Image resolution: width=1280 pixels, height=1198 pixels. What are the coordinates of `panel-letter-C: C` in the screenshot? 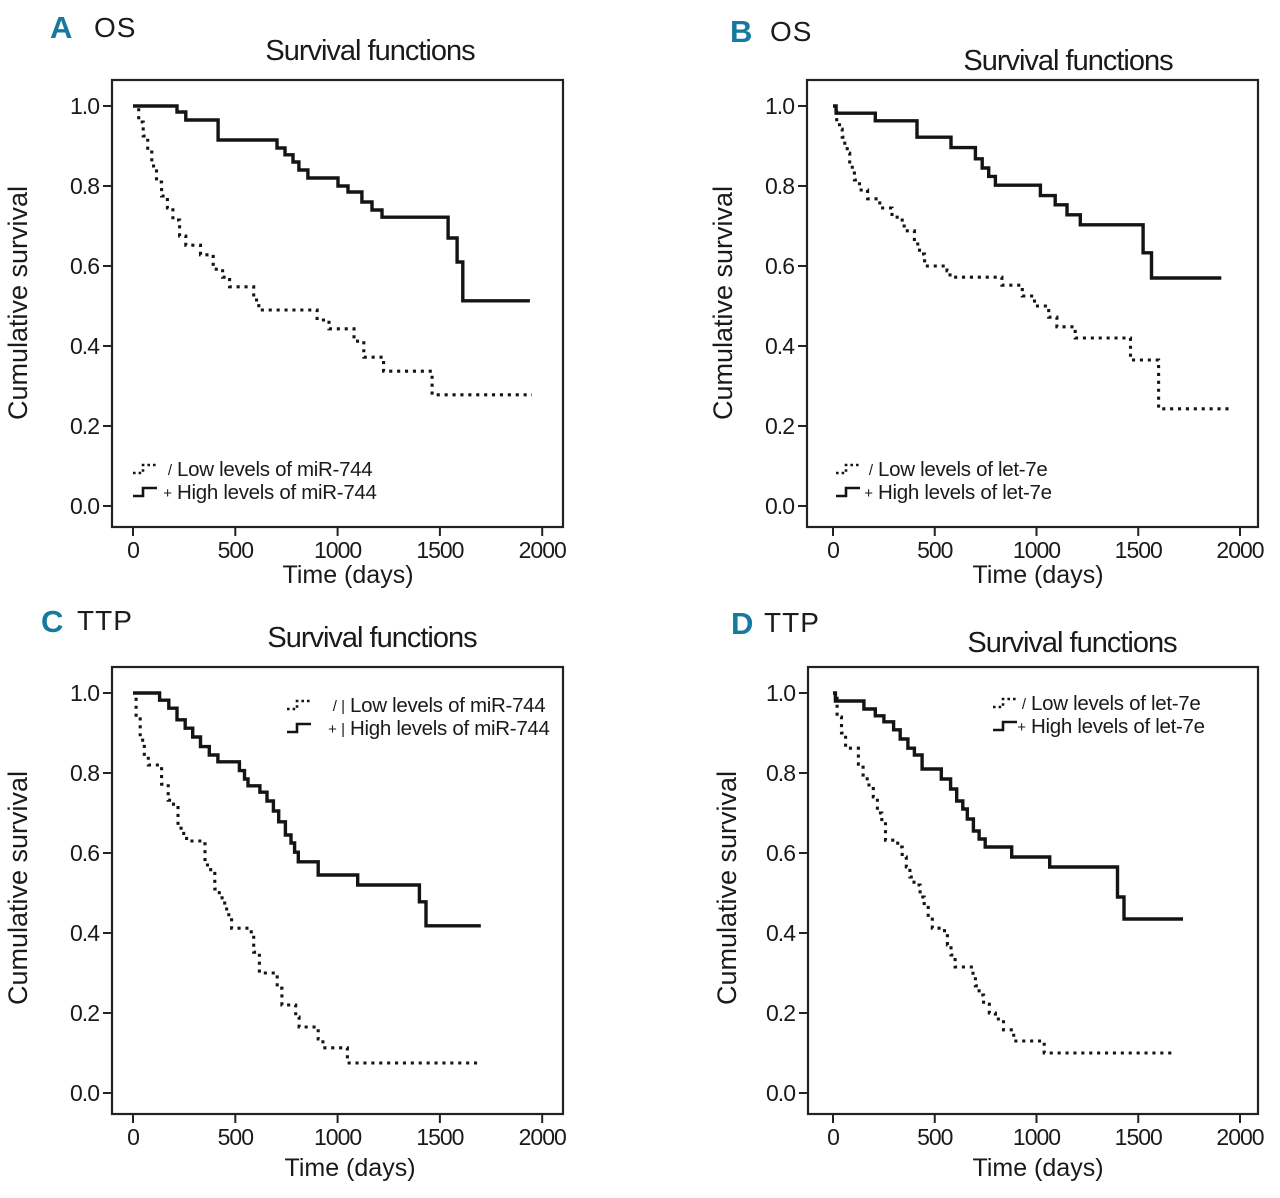 It's located at (52, 621).